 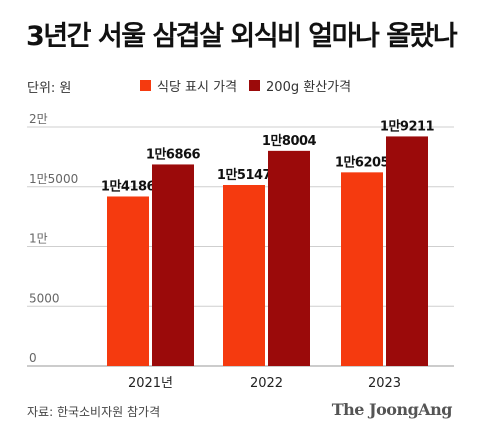 I want to click on data-label: 1만5147, so click(x=244, y=175).